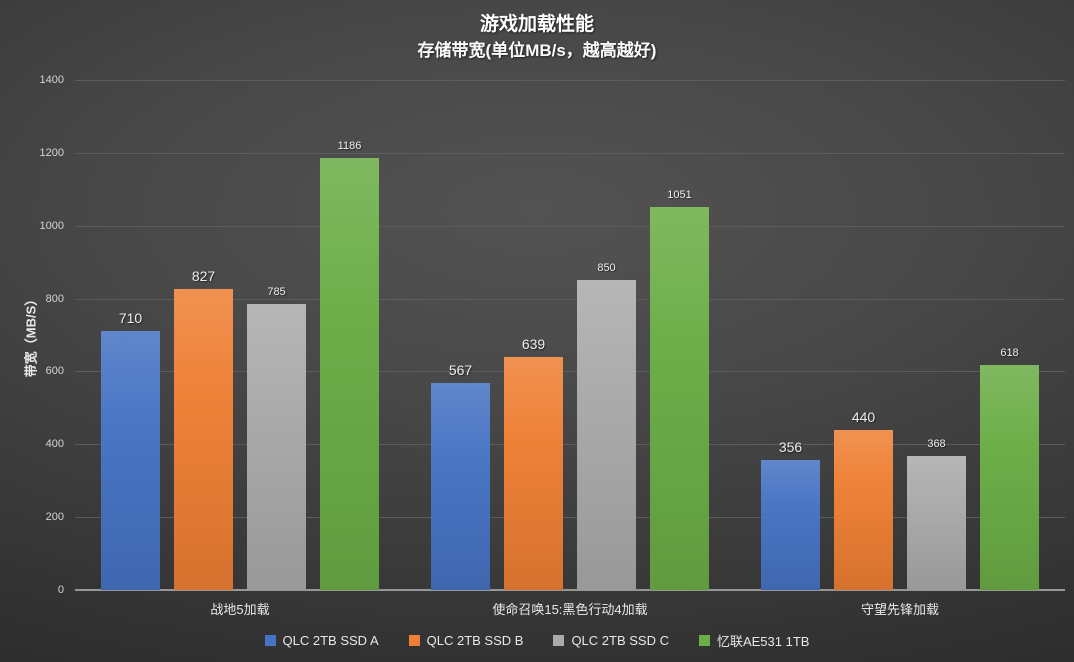 The width and height of the screenshot is (1074, 662). I want to click on legend-item: QLC 2TB SSD C, so click(611, 640).